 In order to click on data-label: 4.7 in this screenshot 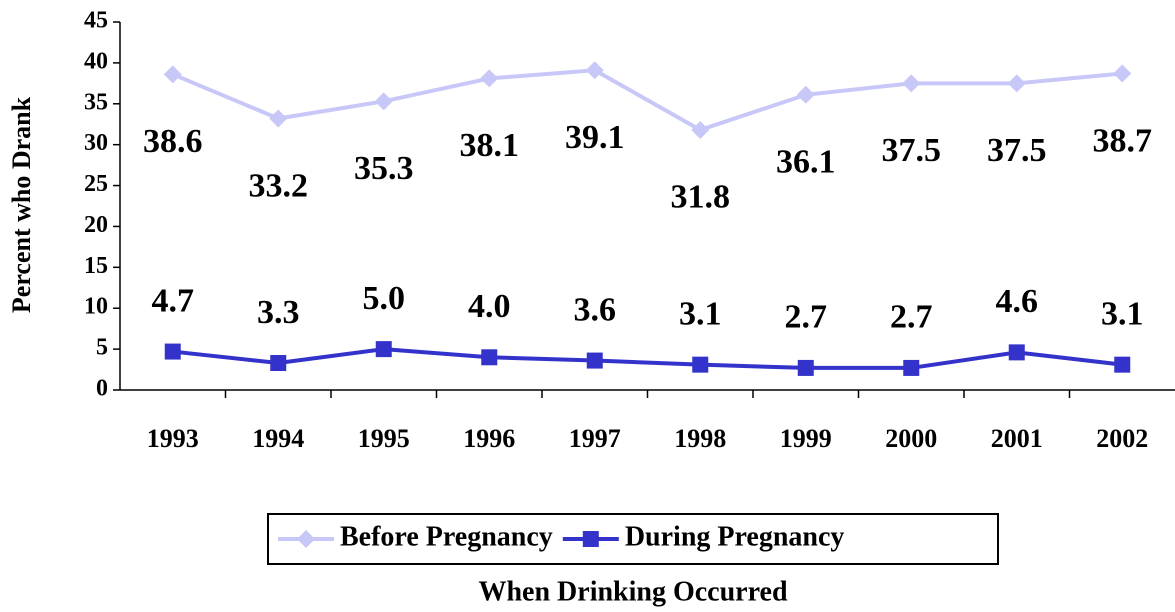, I will do `click(173, 300)`.